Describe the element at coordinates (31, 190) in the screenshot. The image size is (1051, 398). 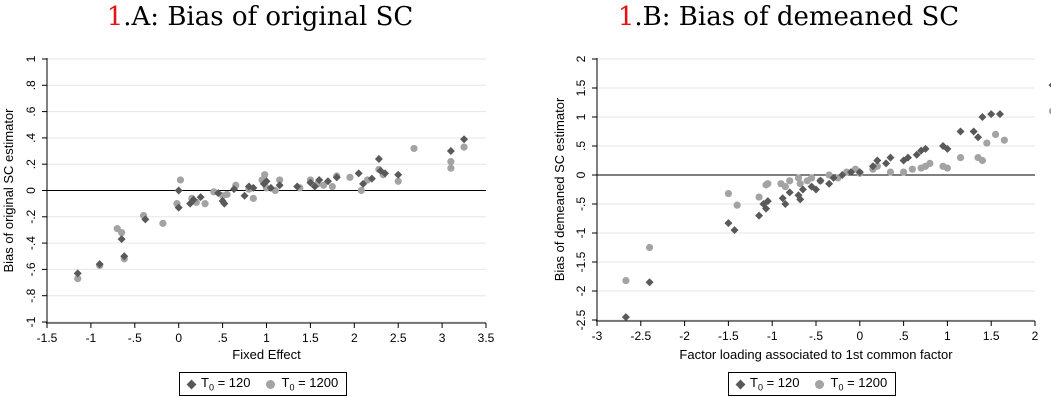
I see `y-tick-label: 0` at that location.